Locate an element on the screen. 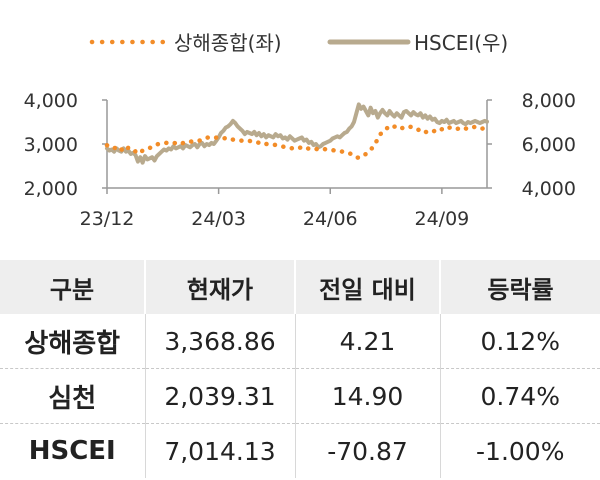 This screenshot has height=480, width=600. series-line-hscei is located at coordinates (297, 133).